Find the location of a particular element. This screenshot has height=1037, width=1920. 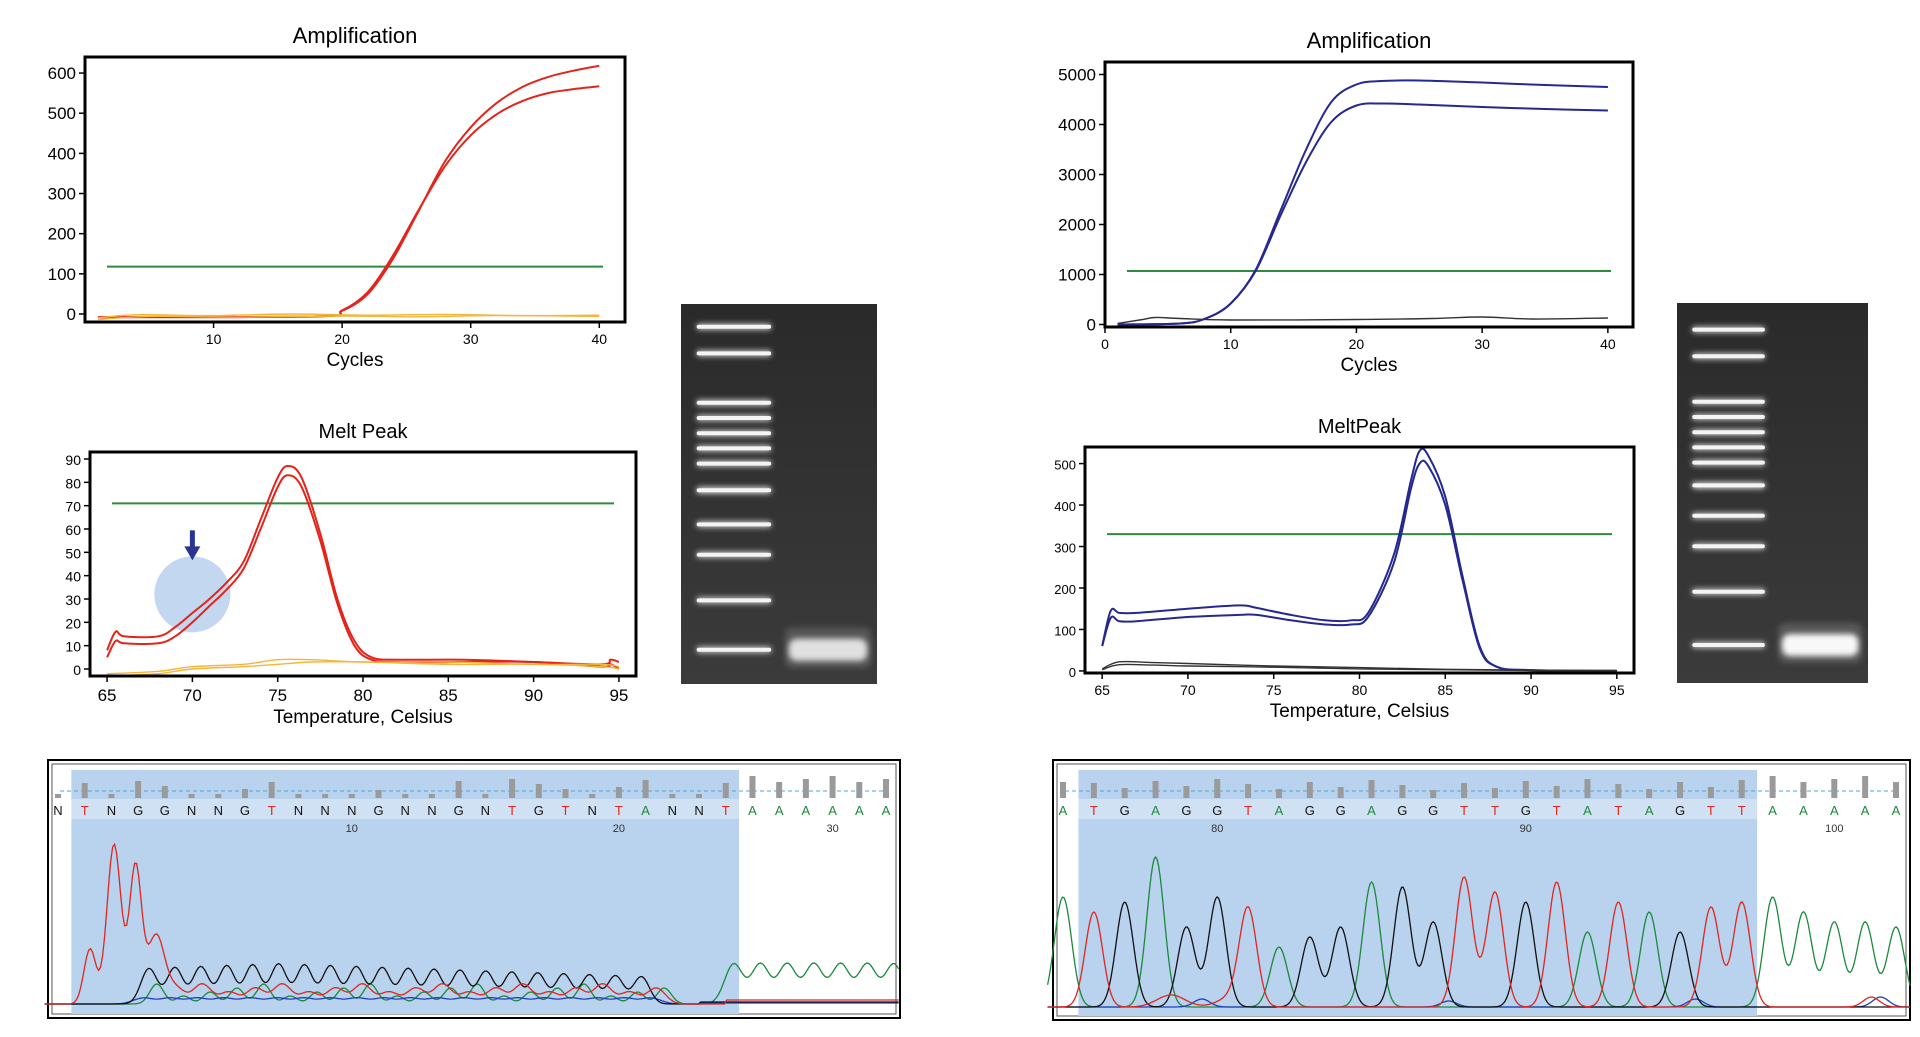

y-tick-label: 70 is located at coordinates (73, 507).